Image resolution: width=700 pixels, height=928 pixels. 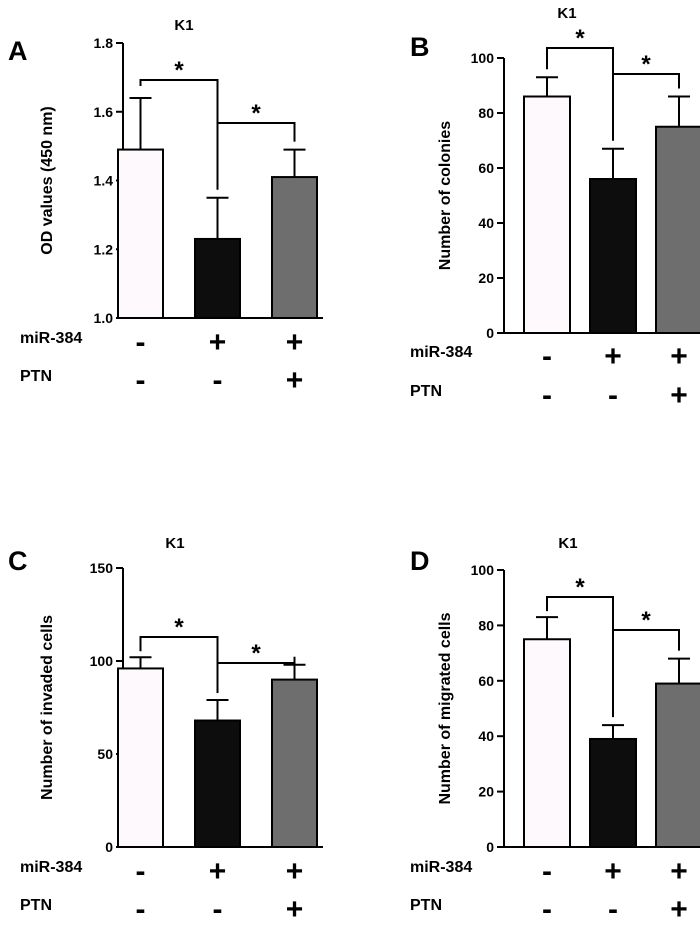 What do you see at coordinates (420, 47) in the screenshot?
I see `panel-letter: B` at bounding box center [420, 47].